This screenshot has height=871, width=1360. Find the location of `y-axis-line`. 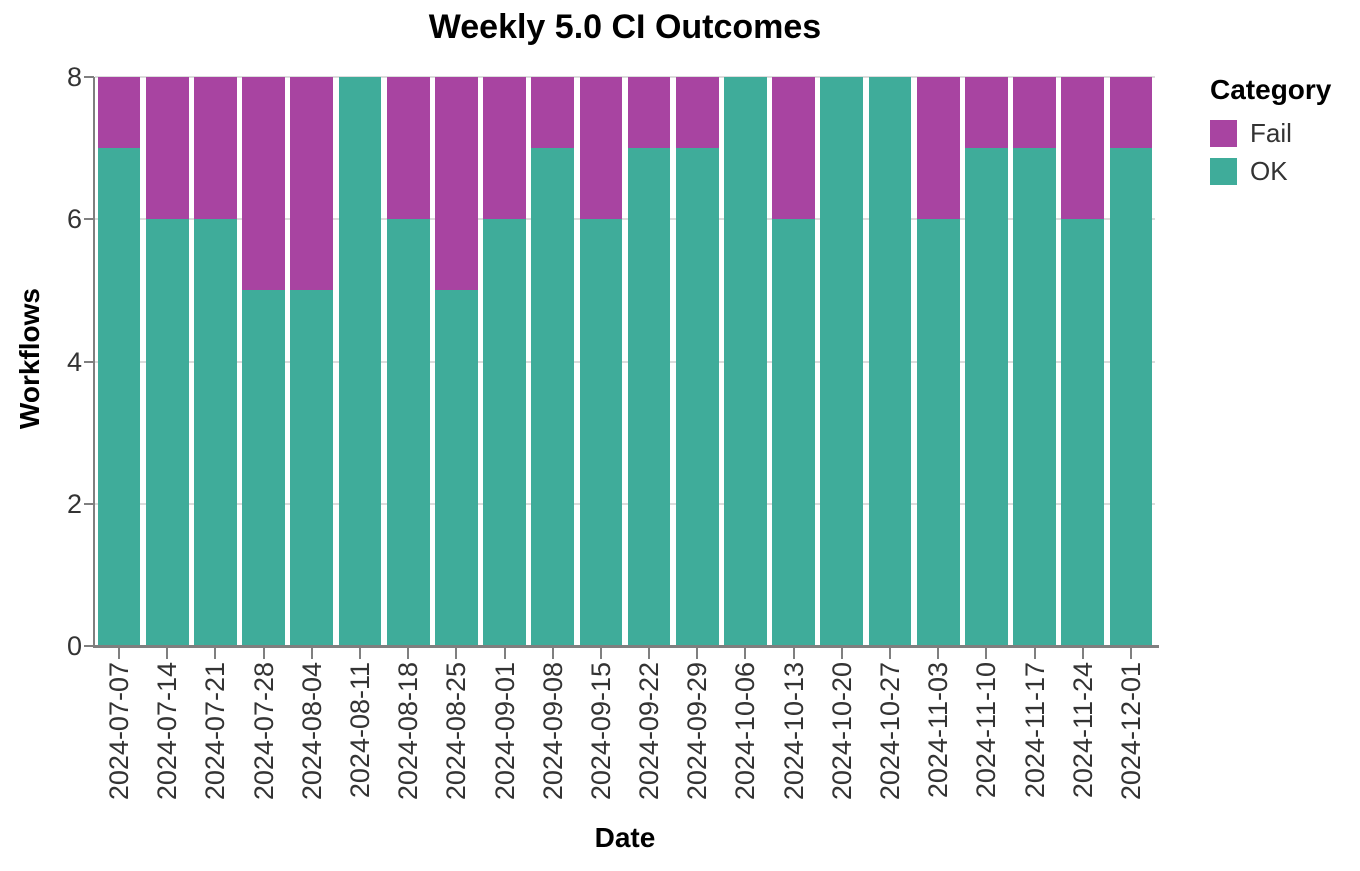

y-axis-line is located at coordinates (94, 362).